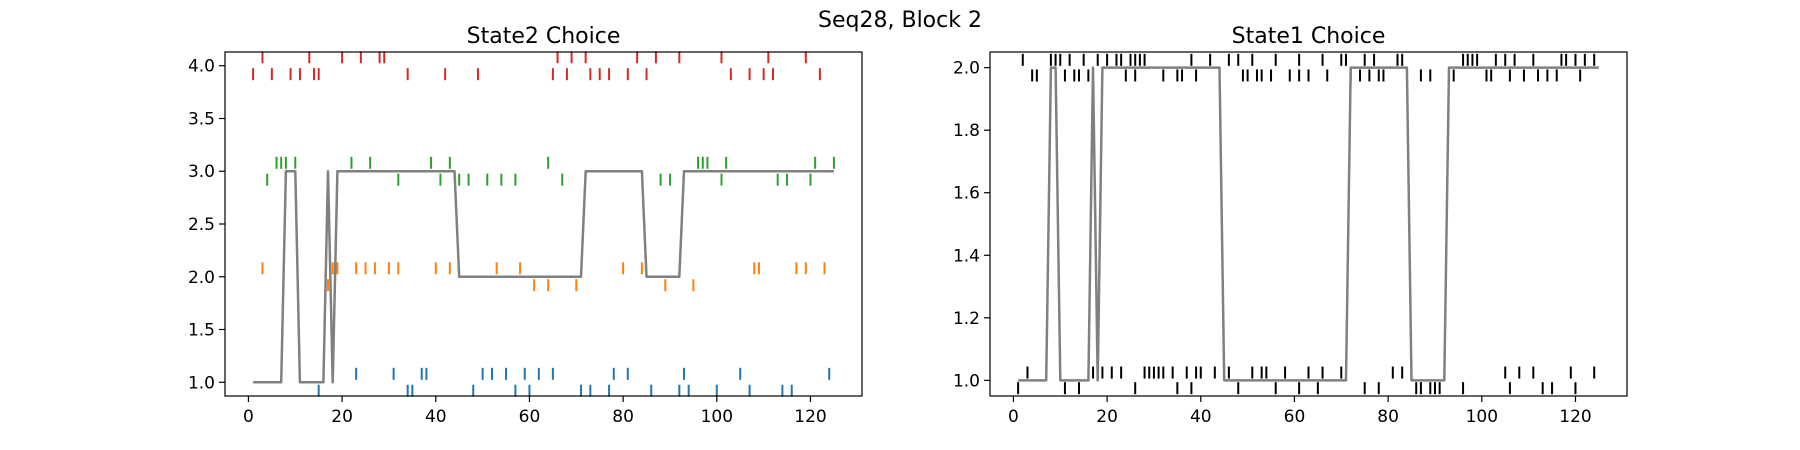  What do you see at coordinates (536, 66) in the screenshot?
I see `series-state-4-choices` at bounding box center [536, 66].